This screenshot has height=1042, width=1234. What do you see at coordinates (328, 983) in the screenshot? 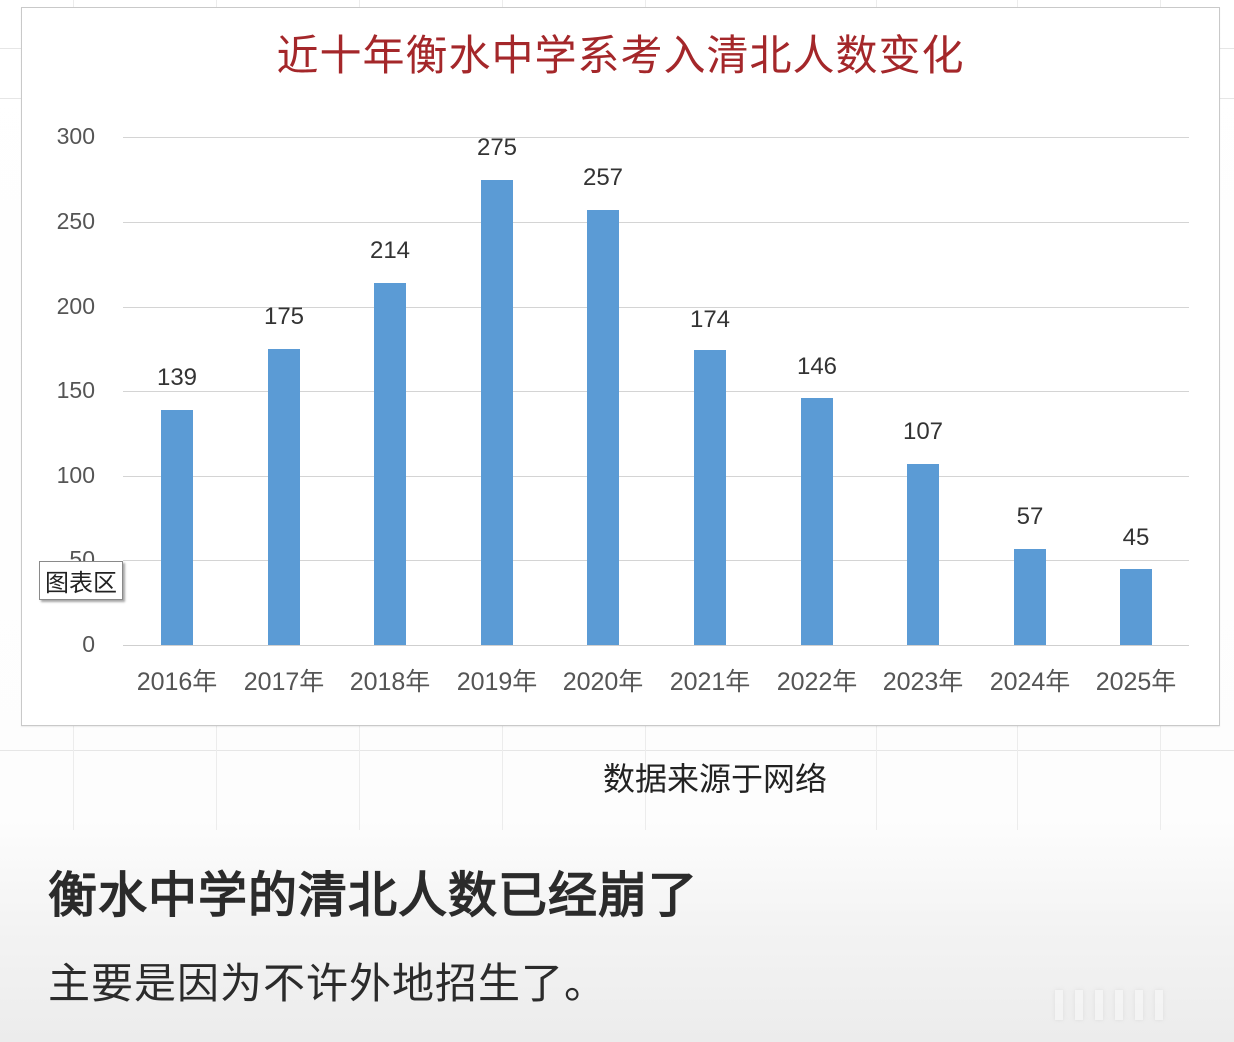
I see `post-subline: 主要是因为不许外地招生了。` at bounding box center [328, 983].